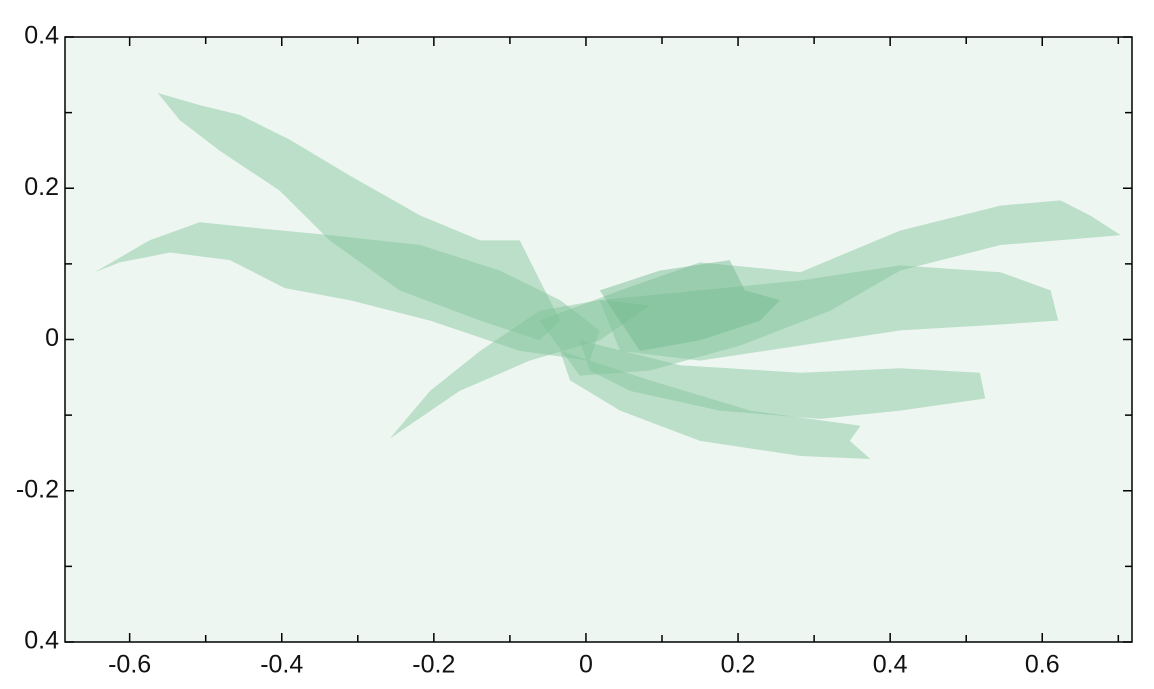 Image resolution: width=1154 pixels, height=689 pixels. Describe the element at coordinates (433, 665) in the screenshot. I see `x-tick-label: -0.2` at that location.